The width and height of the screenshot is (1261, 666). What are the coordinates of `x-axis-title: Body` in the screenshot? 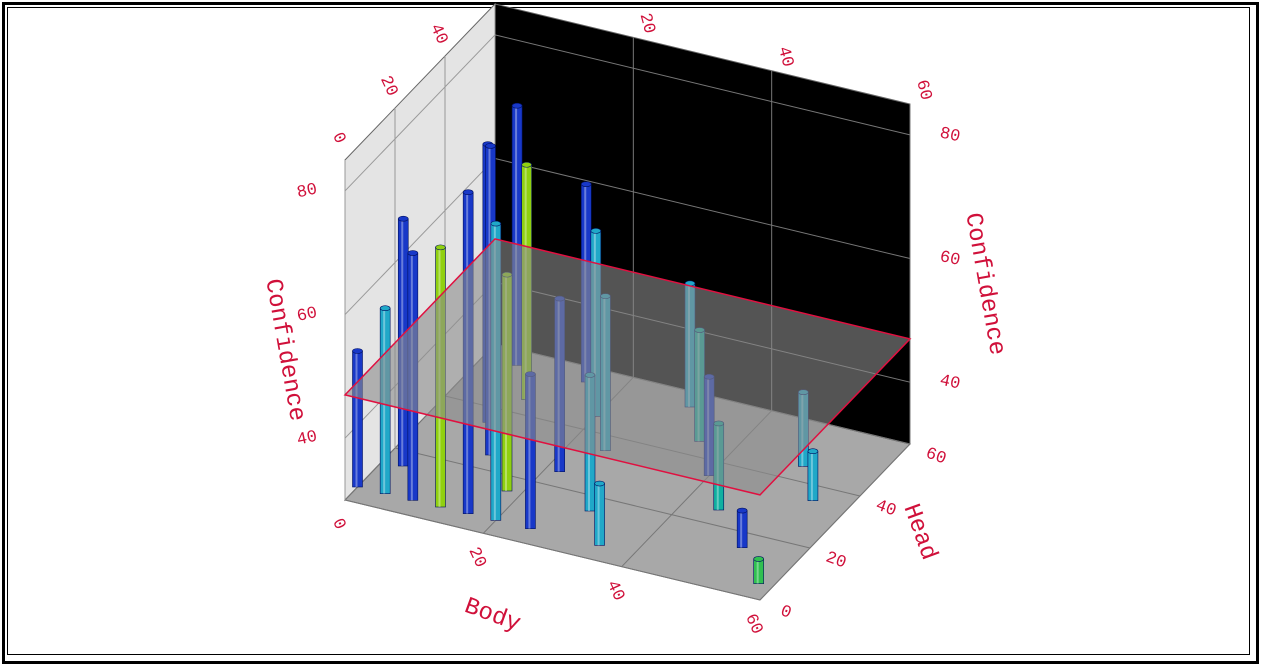 It's located at (492, 615).